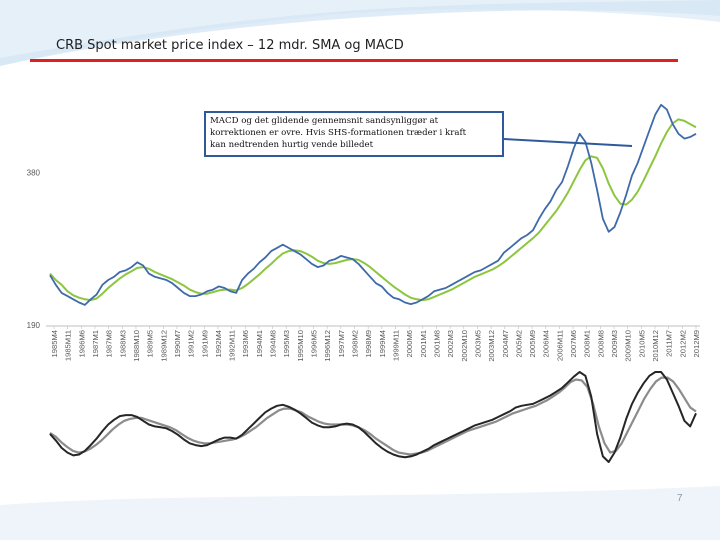 This screenshot has height=540, width=720. What do you see at coordinates (518, 343) in the screenshot?
I see `x-tick-label: 2005M2` at bounding box center [518, 343].